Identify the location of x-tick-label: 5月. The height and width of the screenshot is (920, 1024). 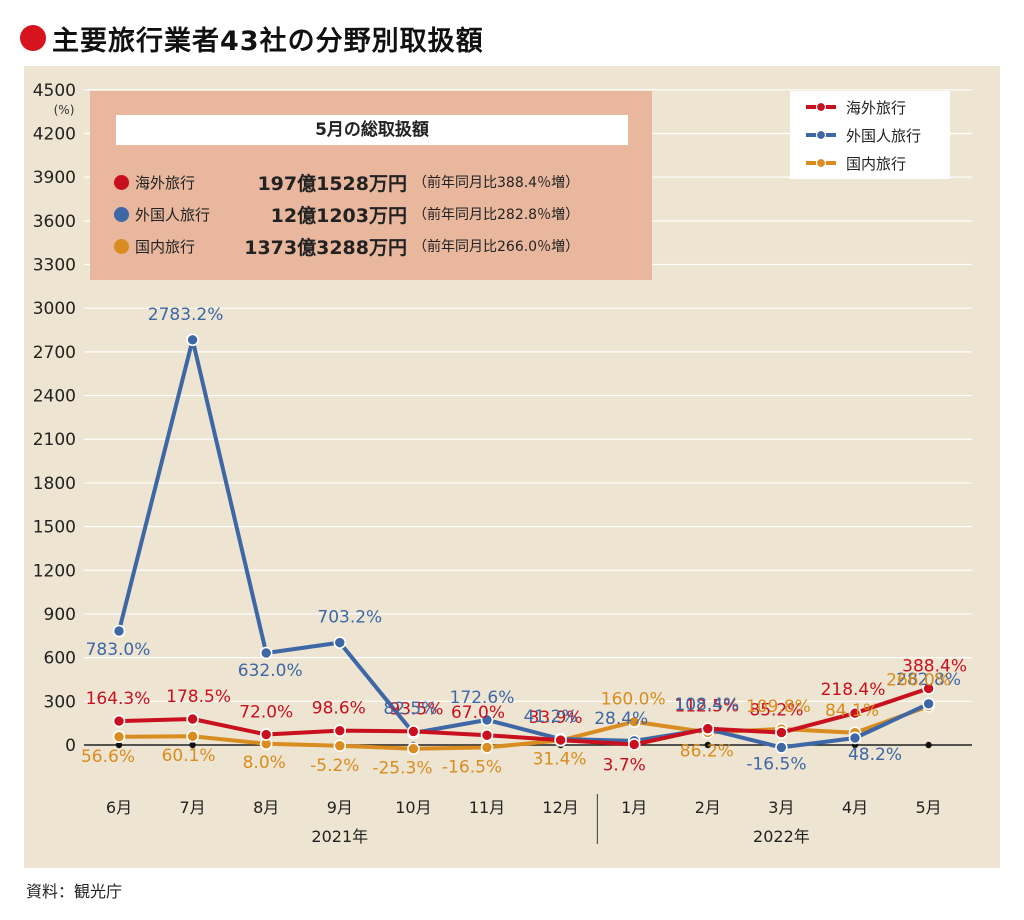
(929, 807).